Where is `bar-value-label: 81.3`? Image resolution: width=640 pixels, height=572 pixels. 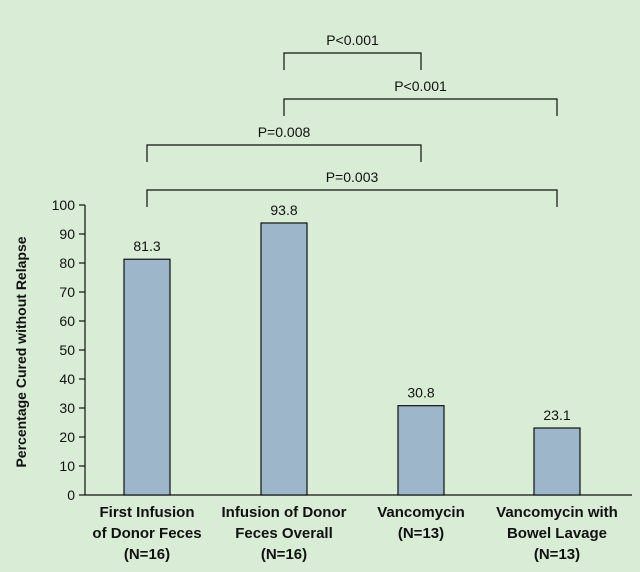
bar-value-label: 81.3 is located at coordinates (146, 246).